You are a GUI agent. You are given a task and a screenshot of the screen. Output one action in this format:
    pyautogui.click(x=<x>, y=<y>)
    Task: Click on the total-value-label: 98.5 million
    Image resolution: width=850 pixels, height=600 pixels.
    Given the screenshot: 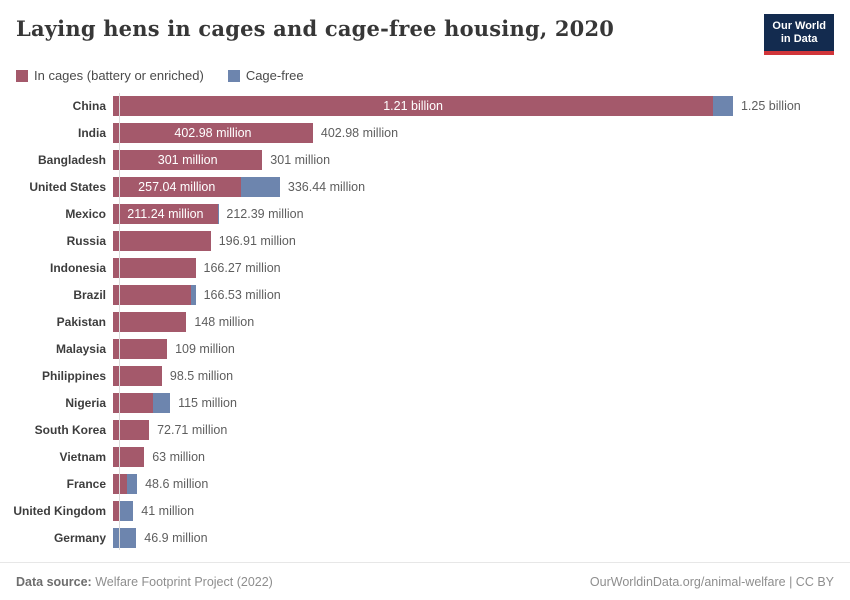 What is the action you would take?
    pyautogui.click(x=201, y=375)
    